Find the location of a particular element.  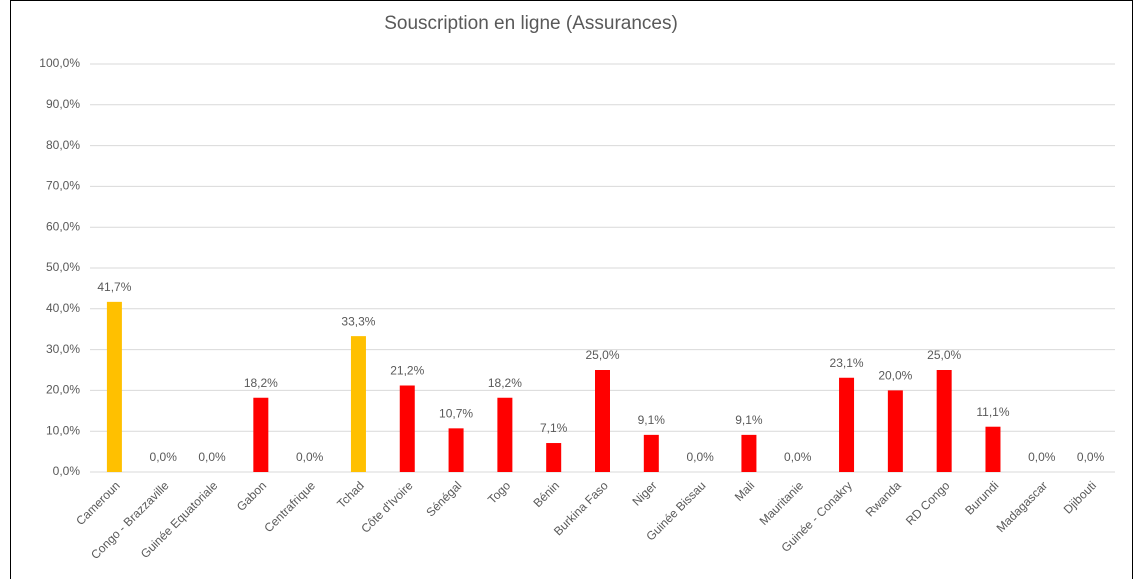

value-label: 23,1% is located at coordinates (847, 363).